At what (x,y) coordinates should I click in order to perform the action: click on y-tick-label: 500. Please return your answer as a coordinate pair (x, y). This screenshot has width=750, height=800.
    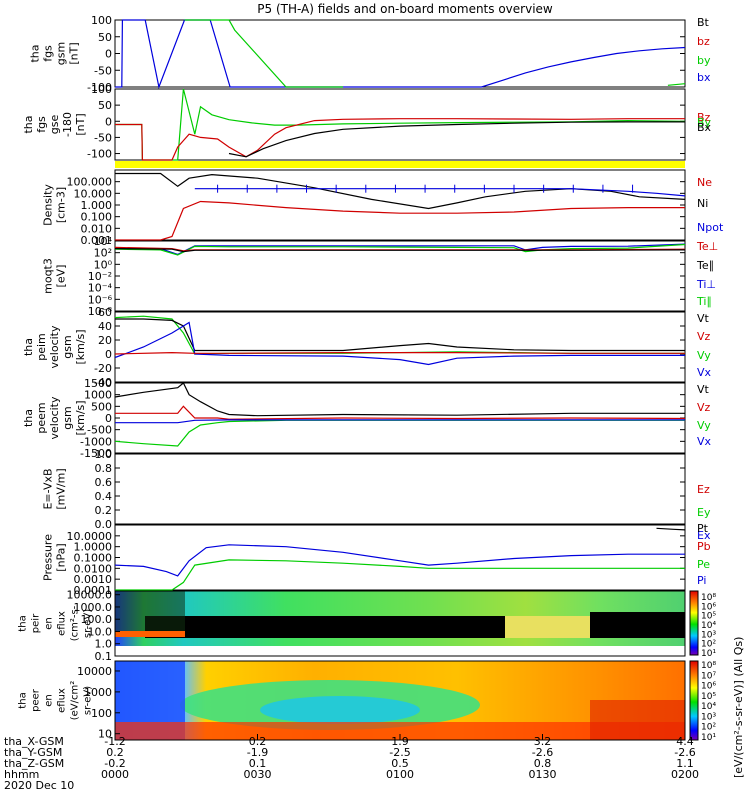
    Looking at the image, I should click on (101, 406).